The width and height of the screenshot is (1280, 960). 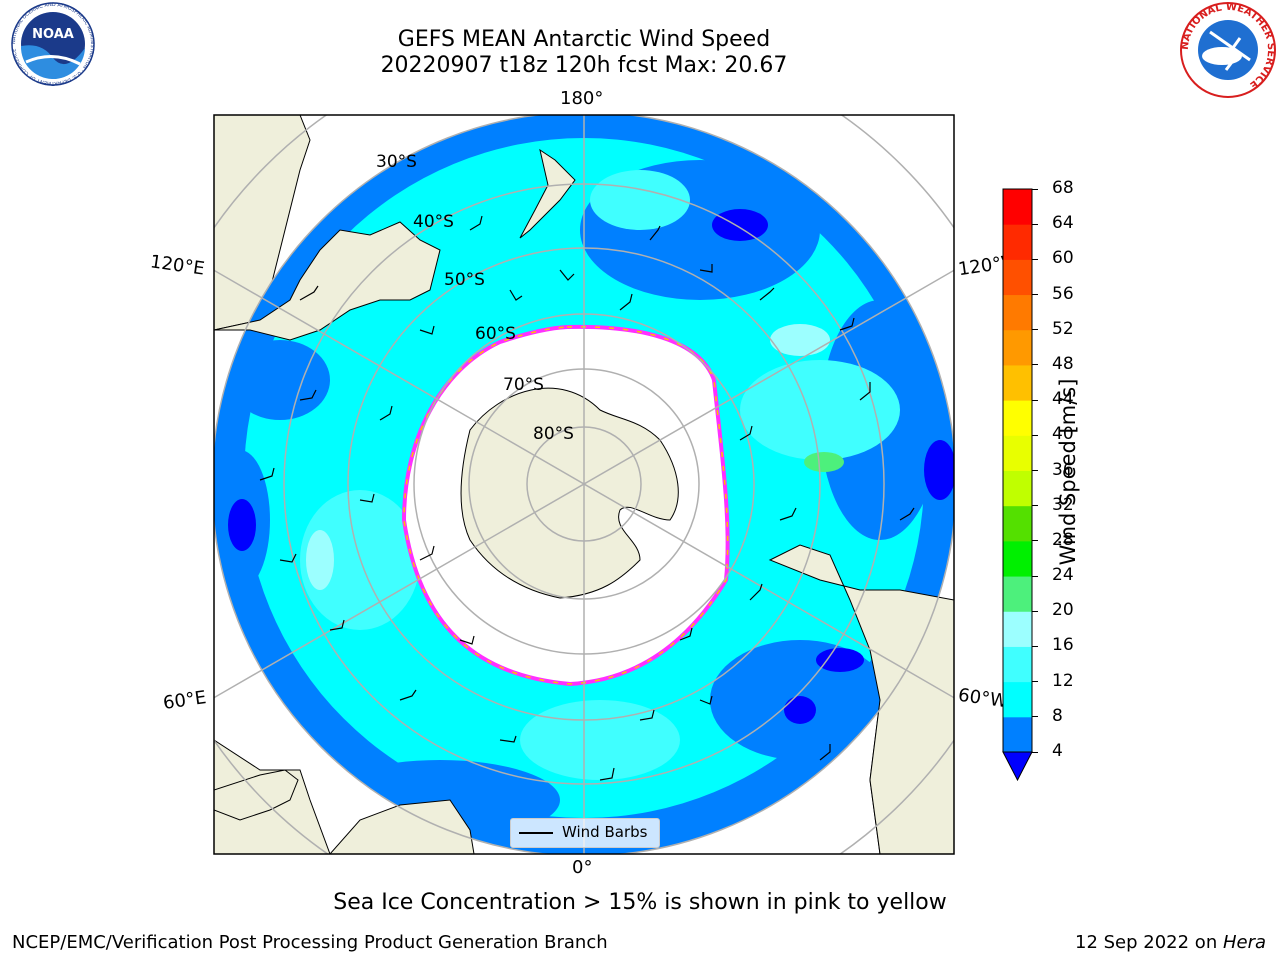 I want to click on footer-date: 12 Sep 2022 on Hera, so click(x=1170, y=942).